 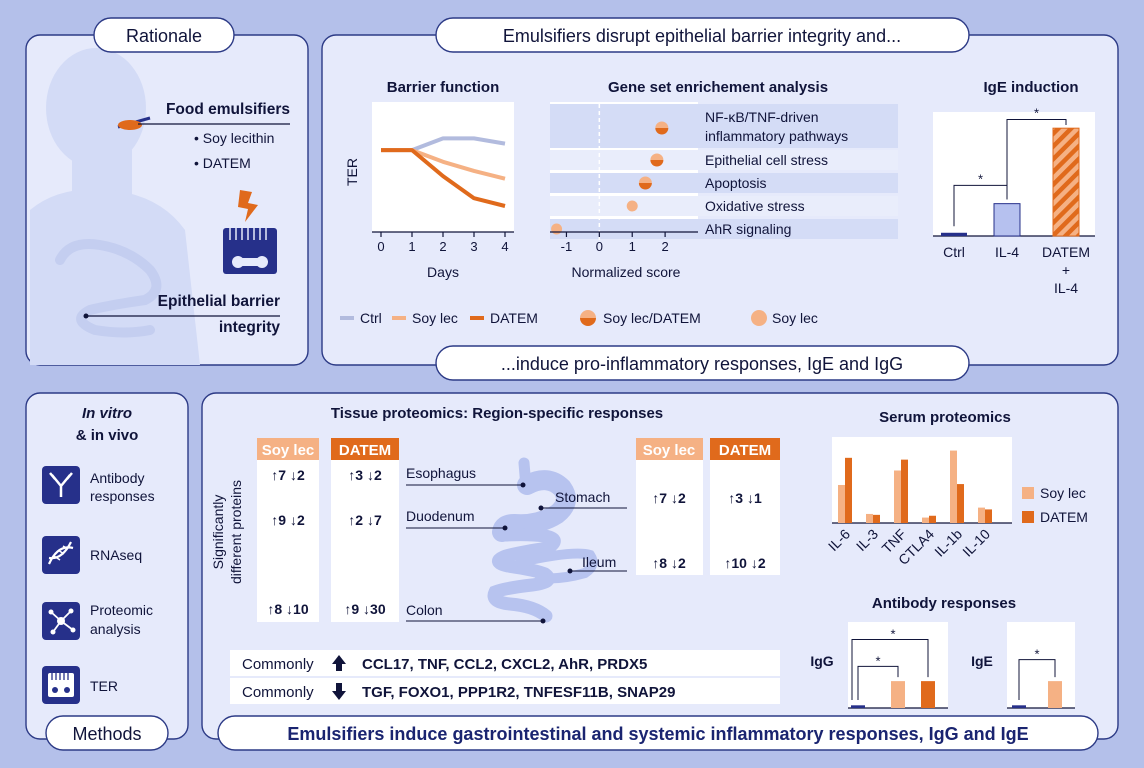 I want to click on common-down-label: Commonly, so click(x=278, y=692).